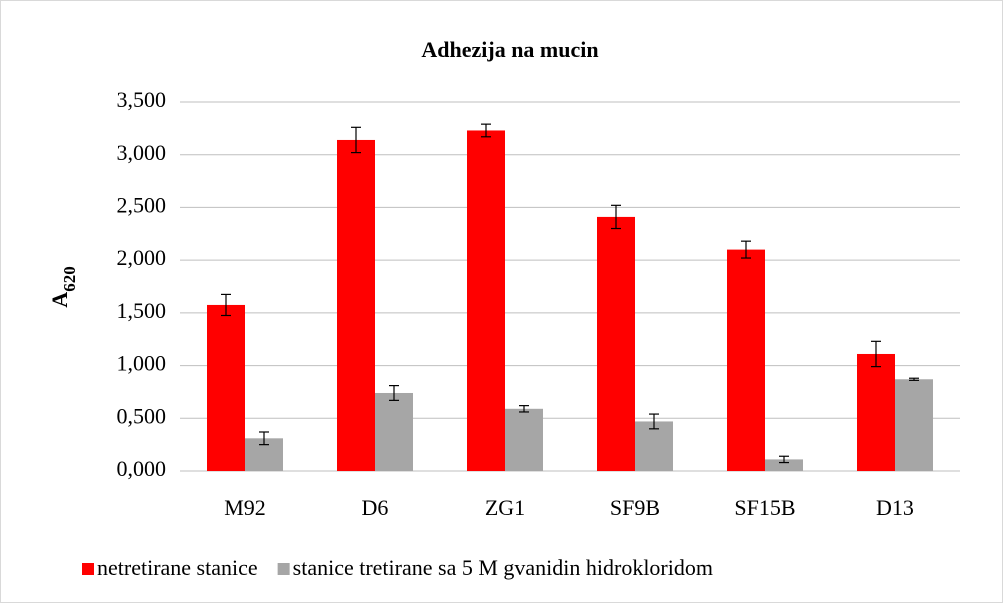 The width and height of the screenshot is (1003, 603). What do you see at coordinates (142, 99) in the screenshot?
I see `y-tick-label: 3,500` at bounding box center [142, 99].